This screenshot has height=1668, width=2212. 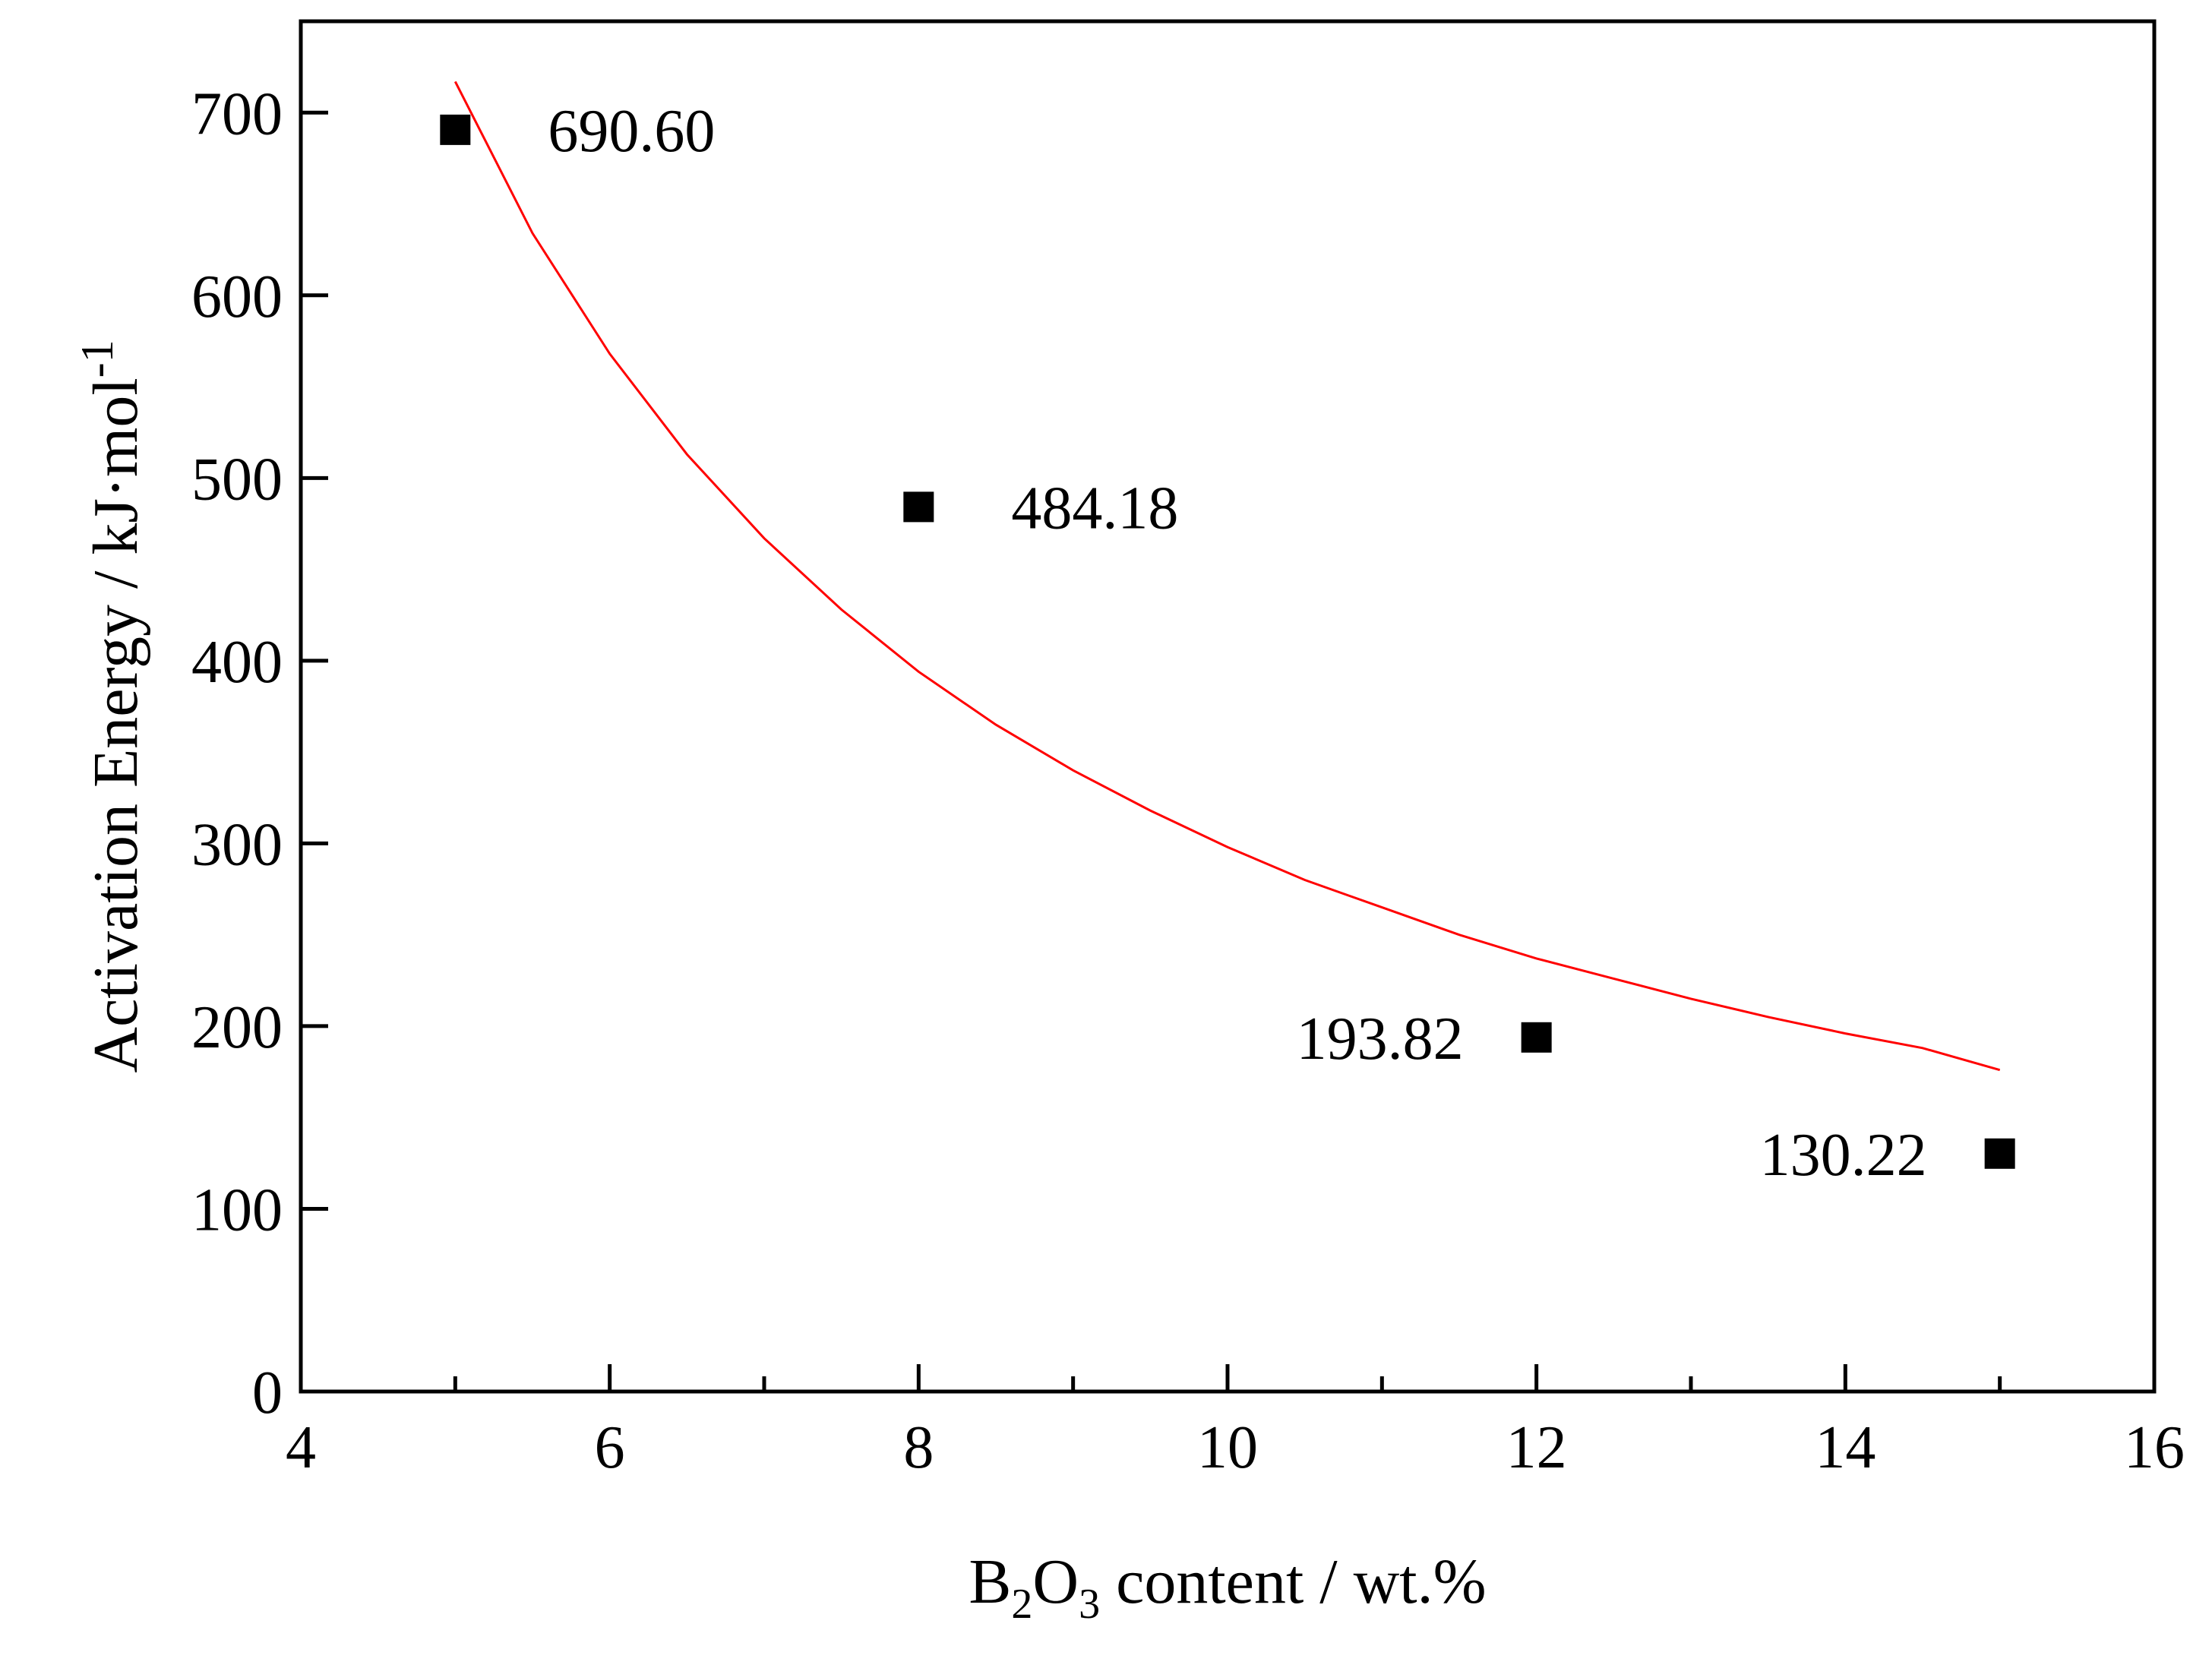 I want to click on data-point-label: 130.22, so click(x=1843, y=1155).